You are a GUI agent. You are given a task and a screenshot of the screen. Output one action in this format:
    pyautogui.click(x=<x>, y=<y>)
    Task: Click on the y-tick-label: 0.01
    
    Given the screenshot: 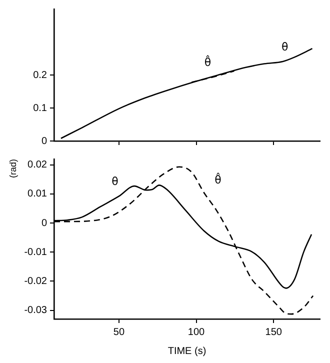 What is the action you would take?
    pyautogui.click(x=38, y=194)
    